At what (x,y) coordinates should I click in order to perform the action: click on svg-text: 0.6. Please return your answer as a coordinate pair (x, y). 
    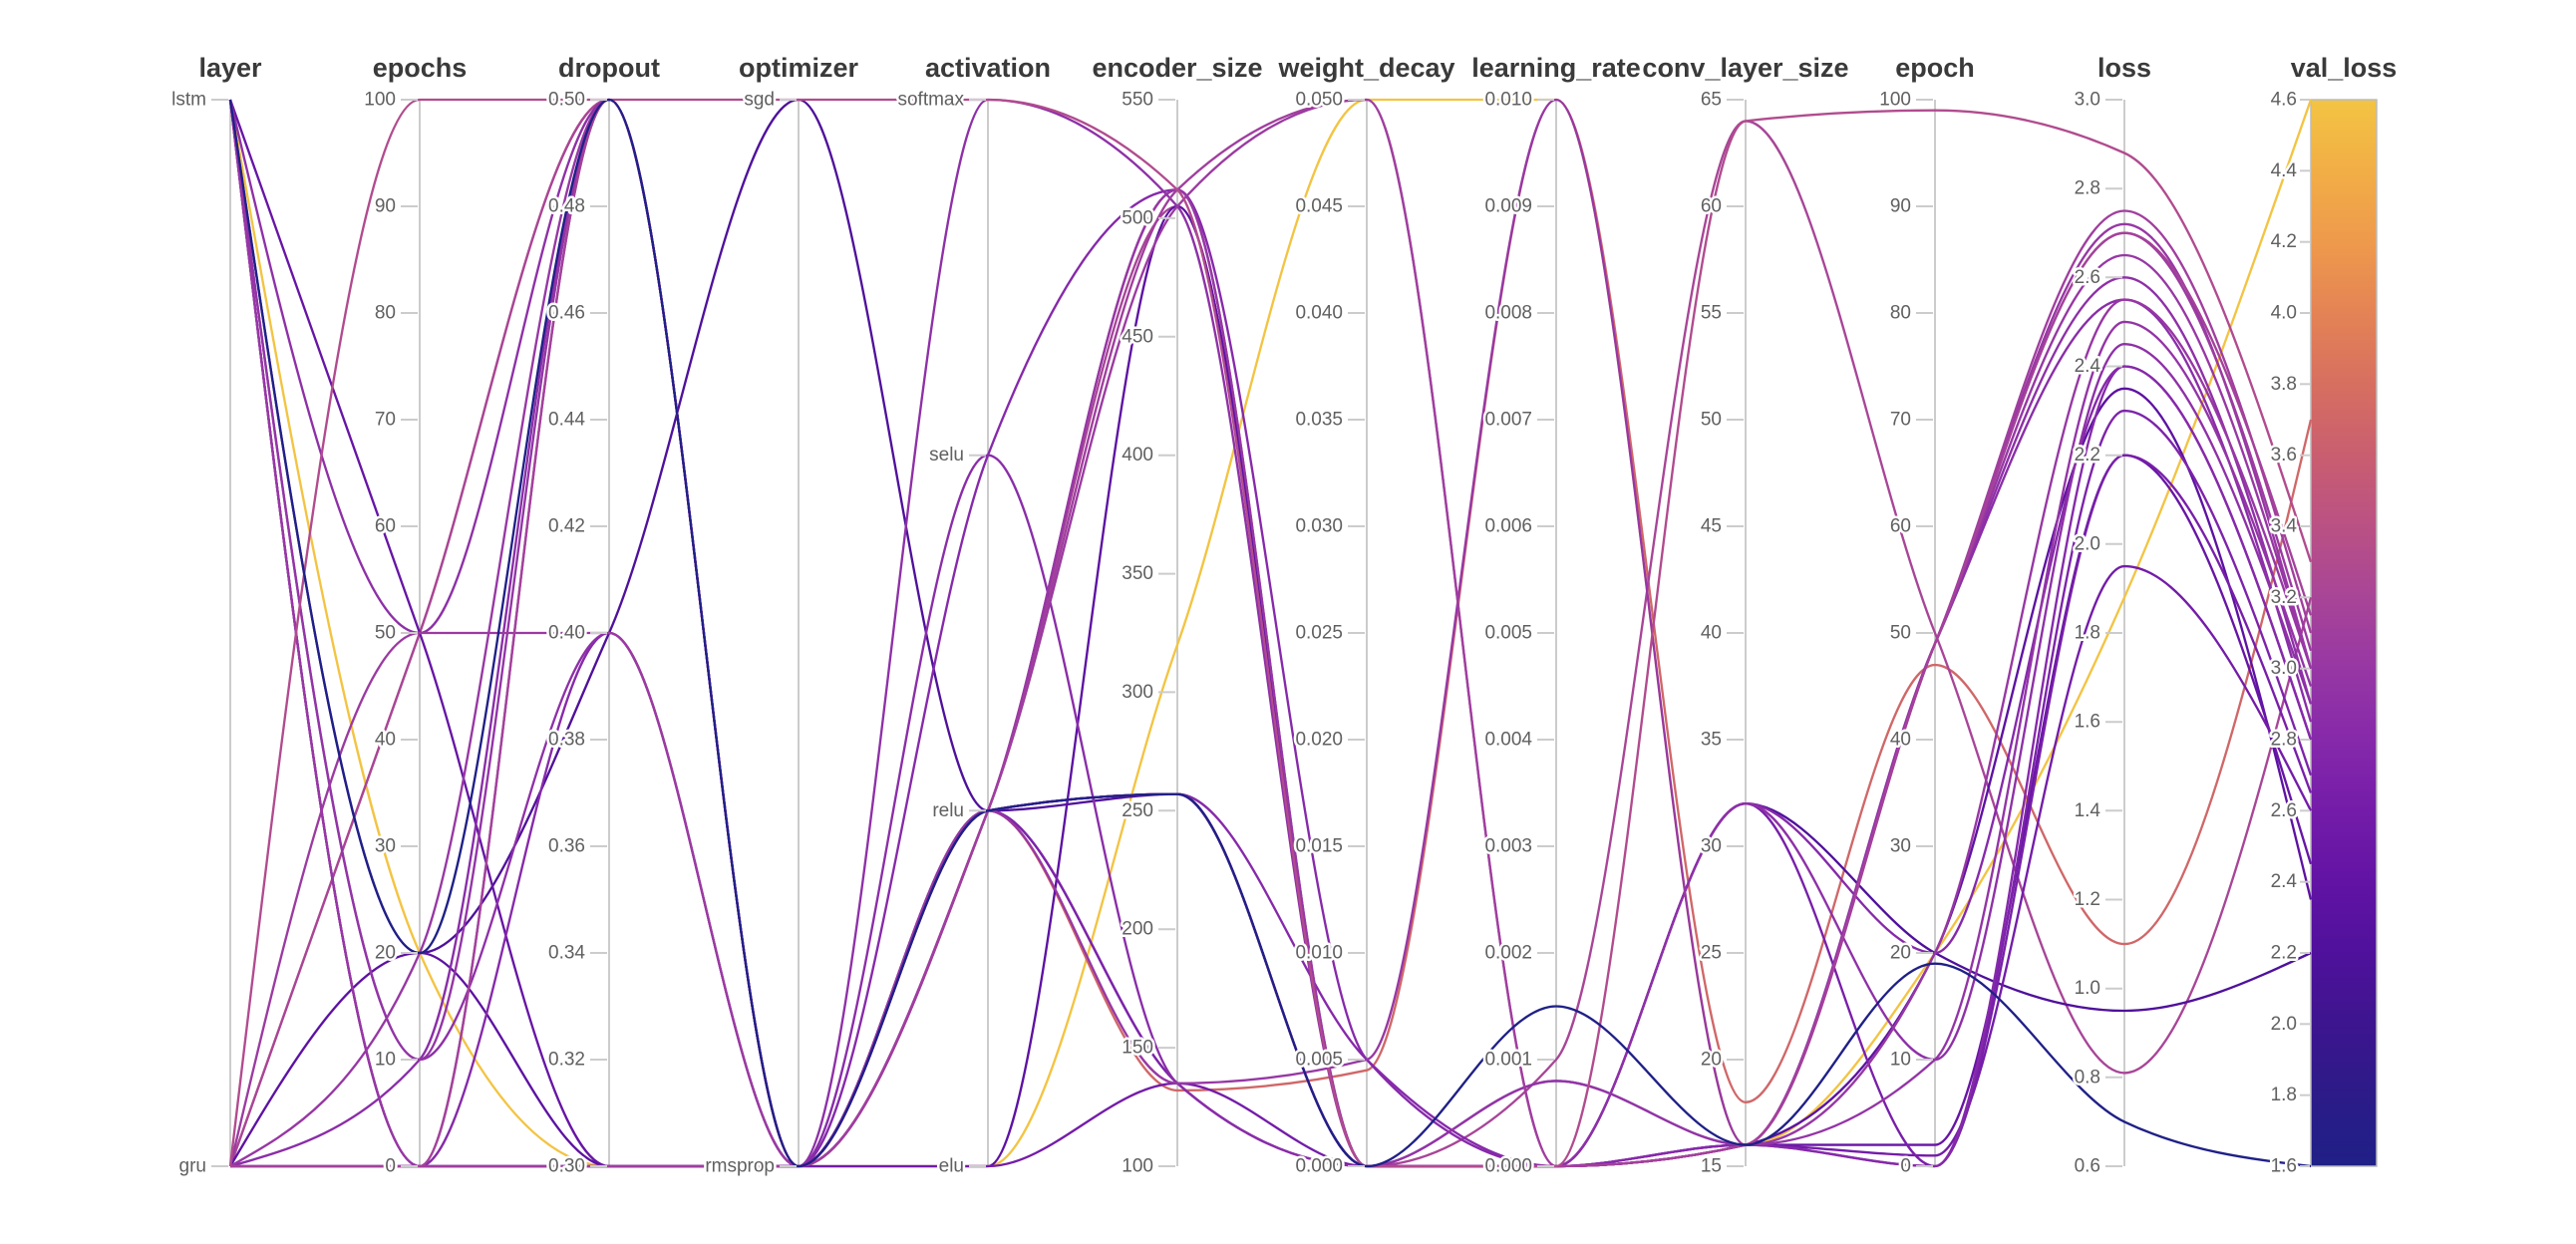
    Looking at the image, I should click on (2087, 1166).